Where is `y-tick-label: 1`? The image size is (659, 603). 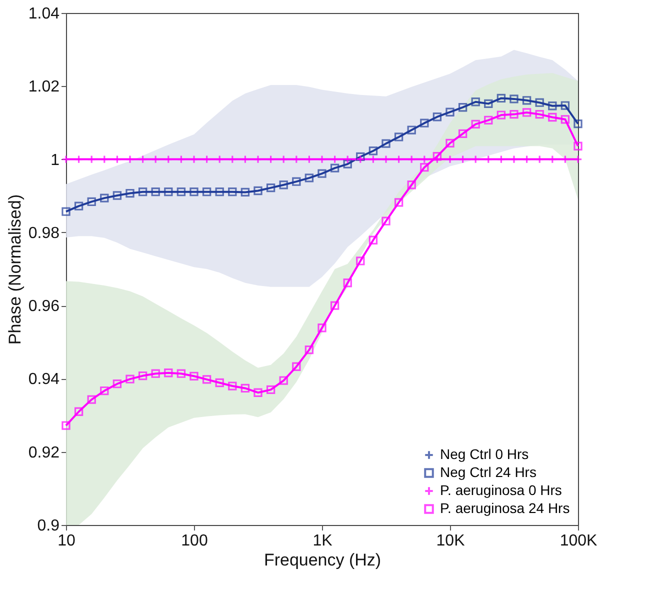
y-tick-label: 1 is located at coordinates (55, 160).